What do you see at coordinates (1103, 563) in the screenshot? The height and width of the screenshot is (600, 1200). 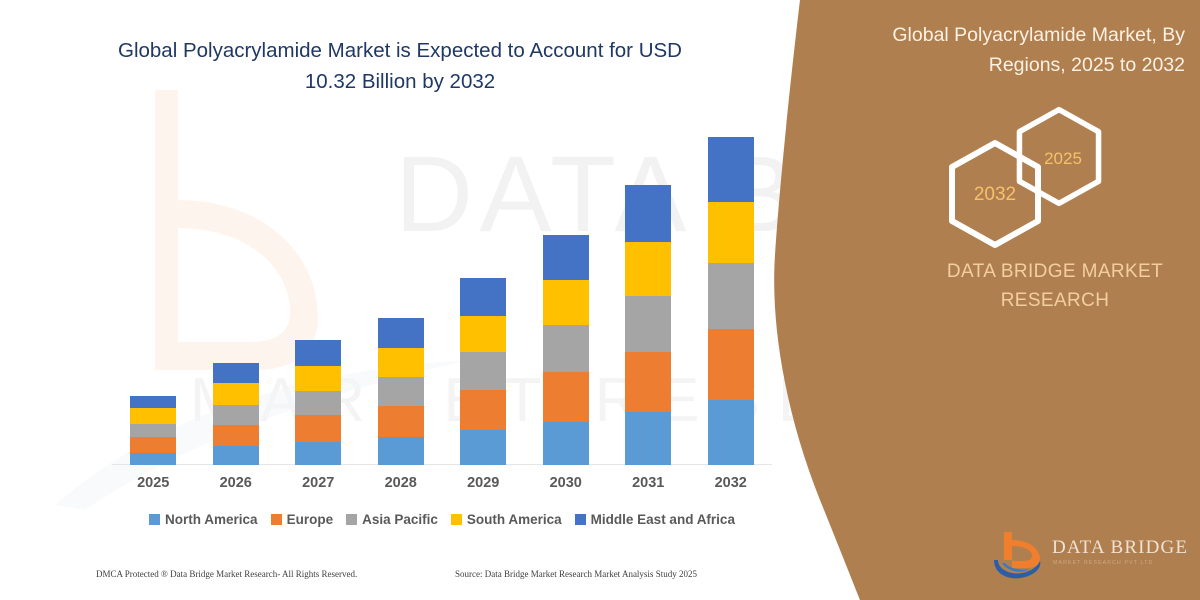 I see `logo-subtitle: MARKET RESEARCH PVT LTD` at bounding box center [1103, 563].